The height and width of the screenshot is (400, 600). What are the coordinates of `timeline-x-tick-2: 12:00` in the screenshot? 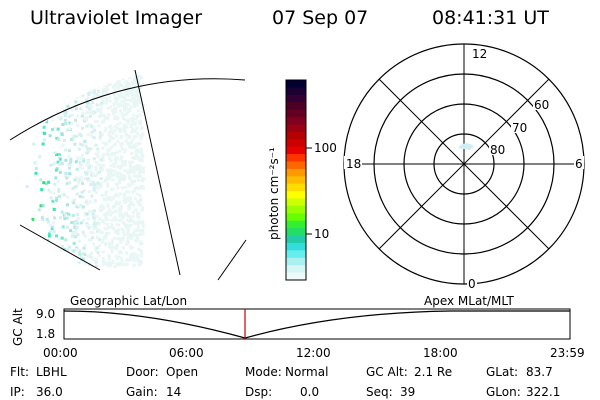 It's located at (313, 353).